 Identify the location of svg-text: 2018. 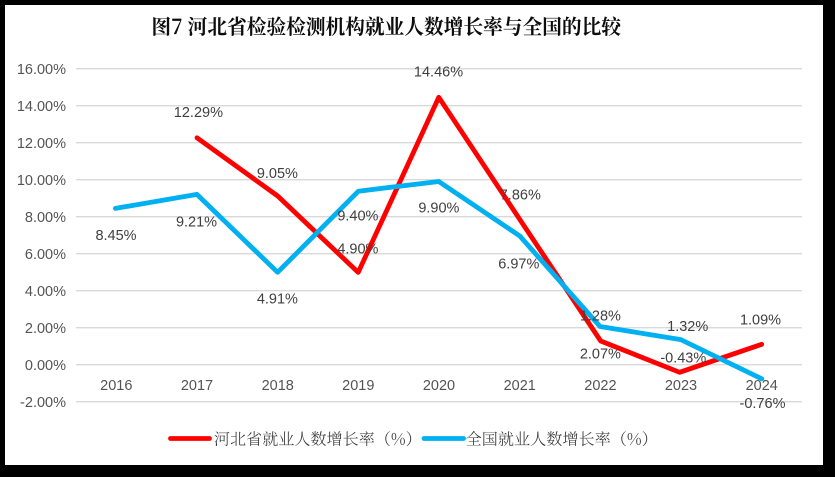
(278, 386).